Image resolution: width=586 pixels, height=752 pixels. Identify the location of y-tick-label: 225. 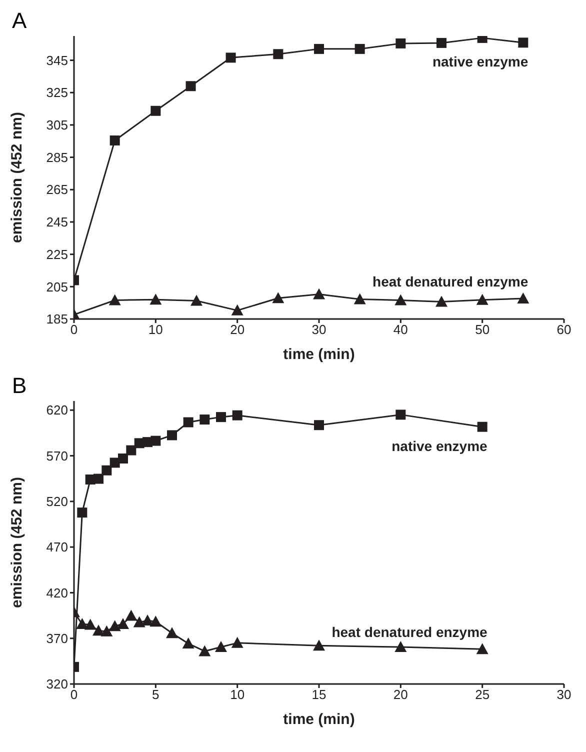
(57, 254).